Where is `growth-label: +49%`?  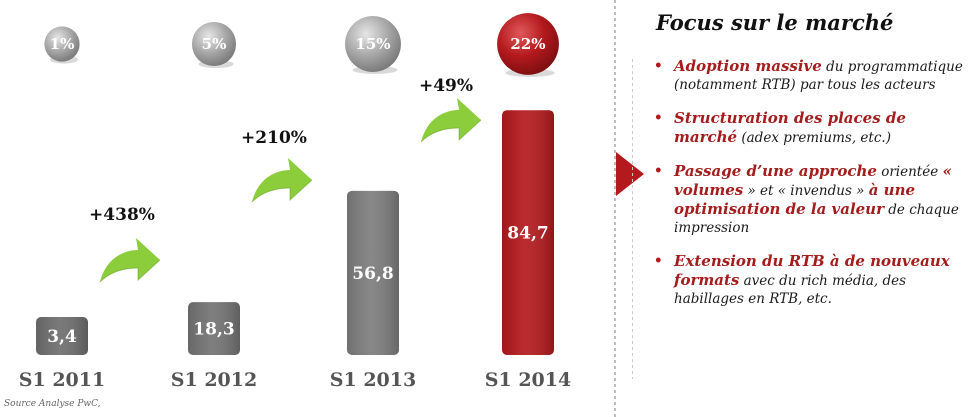 growth-label: +49% is located at coordinates (446, 86).